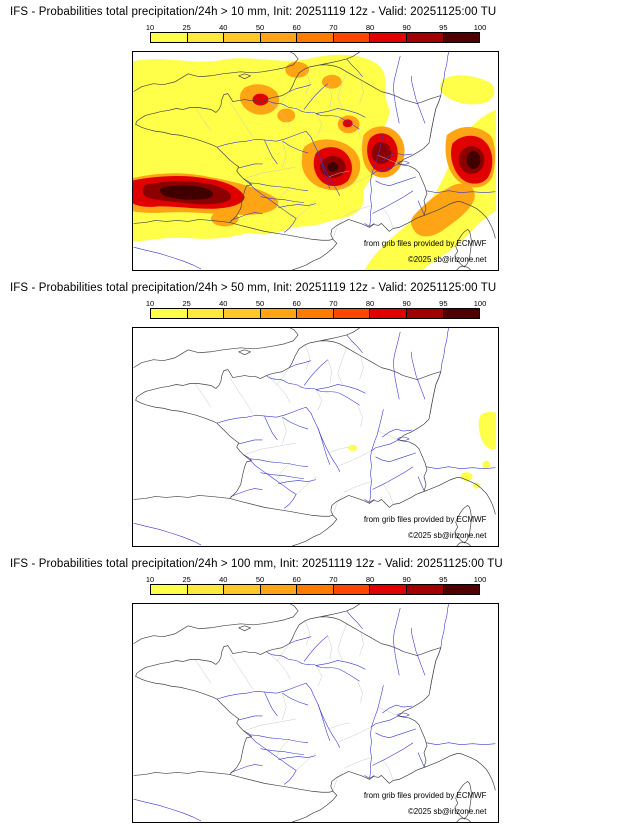 This screenshot has width=630, height=828. I want to click on precip-overlay-50mm, so click(421, 450).